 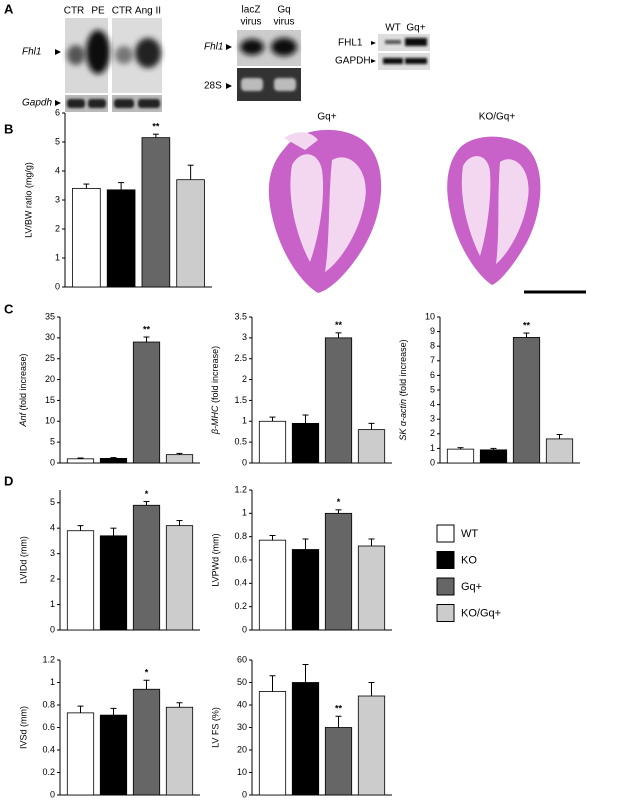 What do you see at coordinates (403, 420) in the screenshot?
I see `y-axis-label-part: SK α-actin` at bounding box center [403, 420].